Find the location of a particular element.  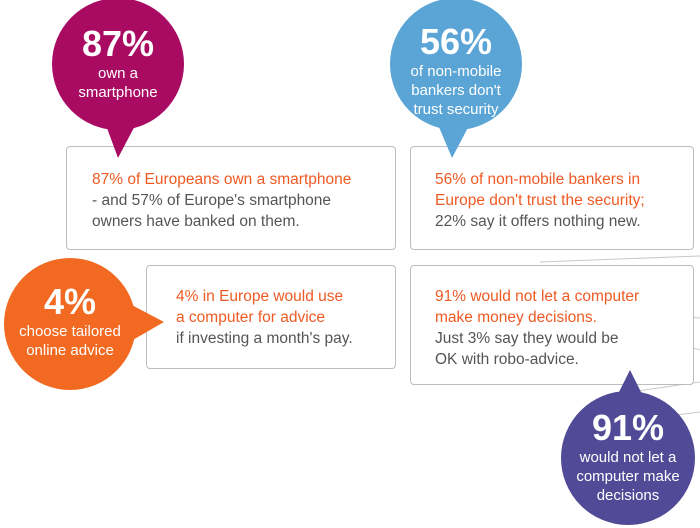

card-highlight-line: a computer for advice is located at coordinates (251, 317).